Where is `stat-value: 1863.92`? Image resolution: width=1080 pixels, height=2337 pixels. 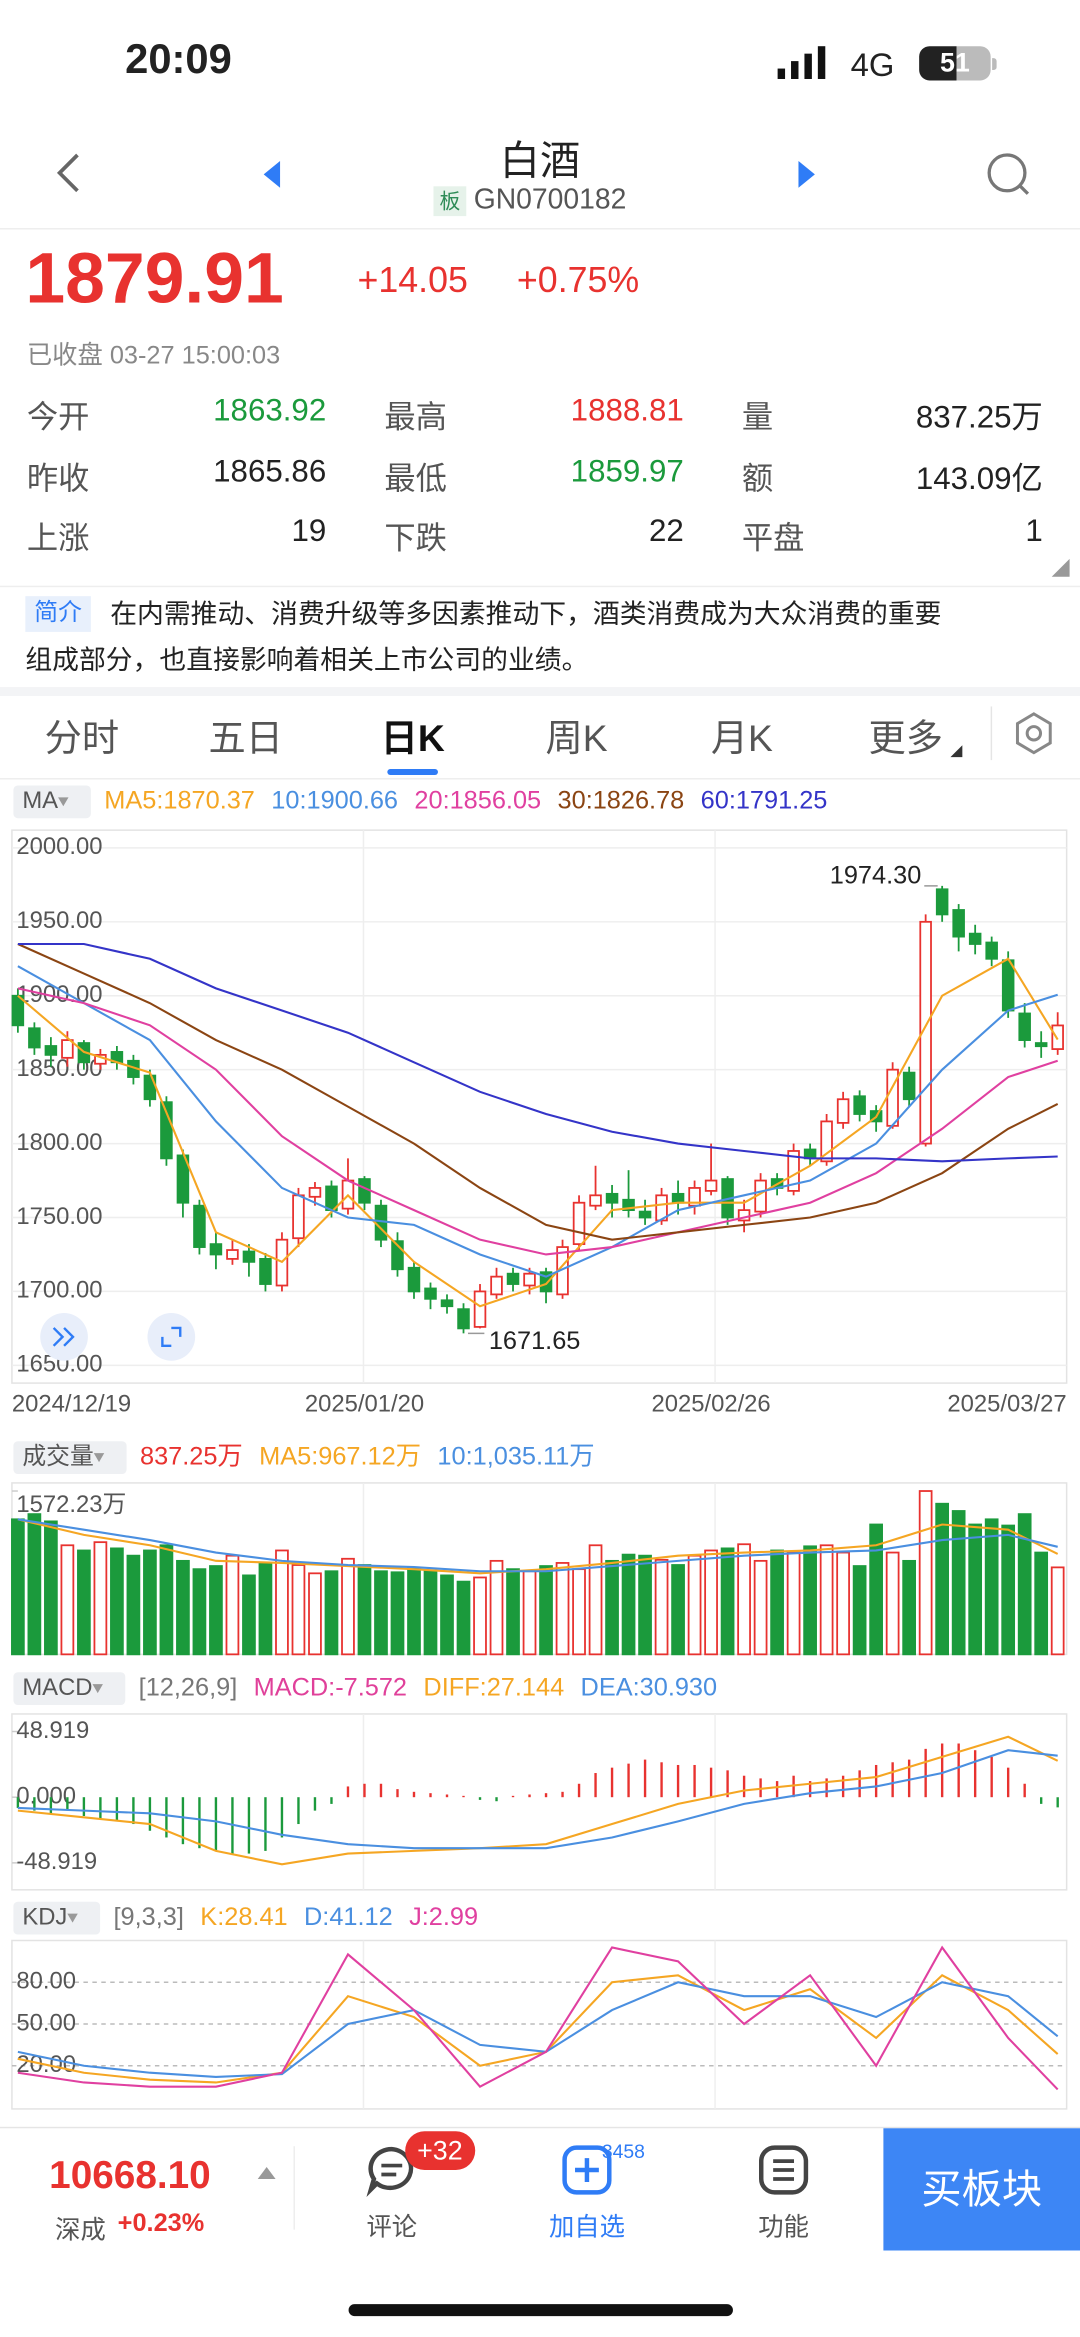
stat-value: 1863.92 is located at coordinates (270, 410).